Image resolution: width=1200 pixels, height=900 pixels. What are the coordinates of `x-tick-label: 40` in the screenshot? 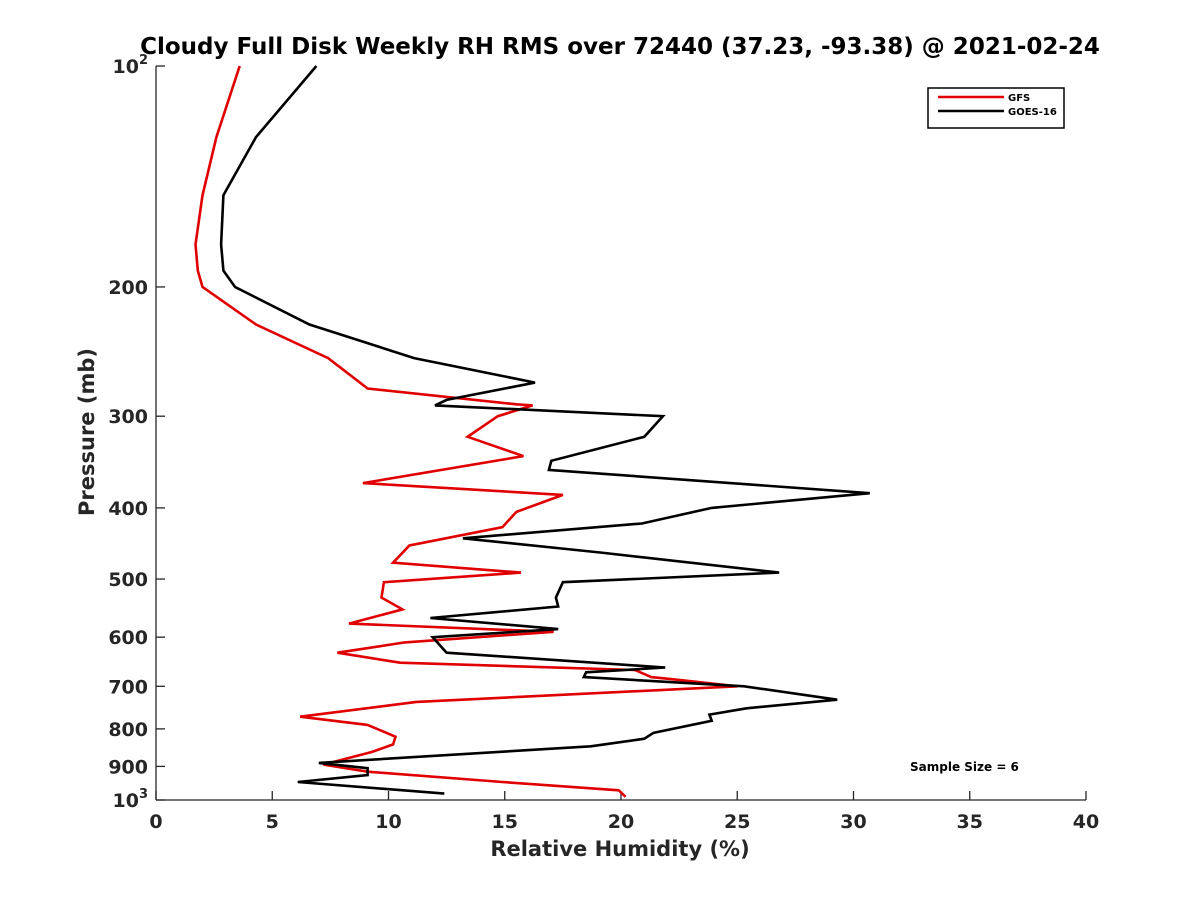 It's located at (1086, 822).